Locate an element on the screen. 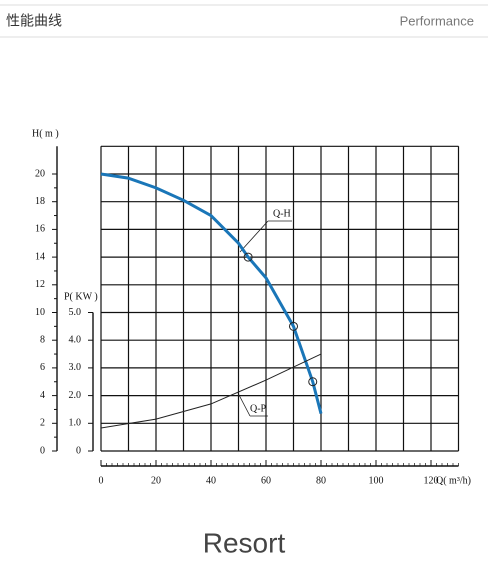 This screenshot has width=488, height=573. y2-tick-label: 2.0 is located at coordinates (75, 395).